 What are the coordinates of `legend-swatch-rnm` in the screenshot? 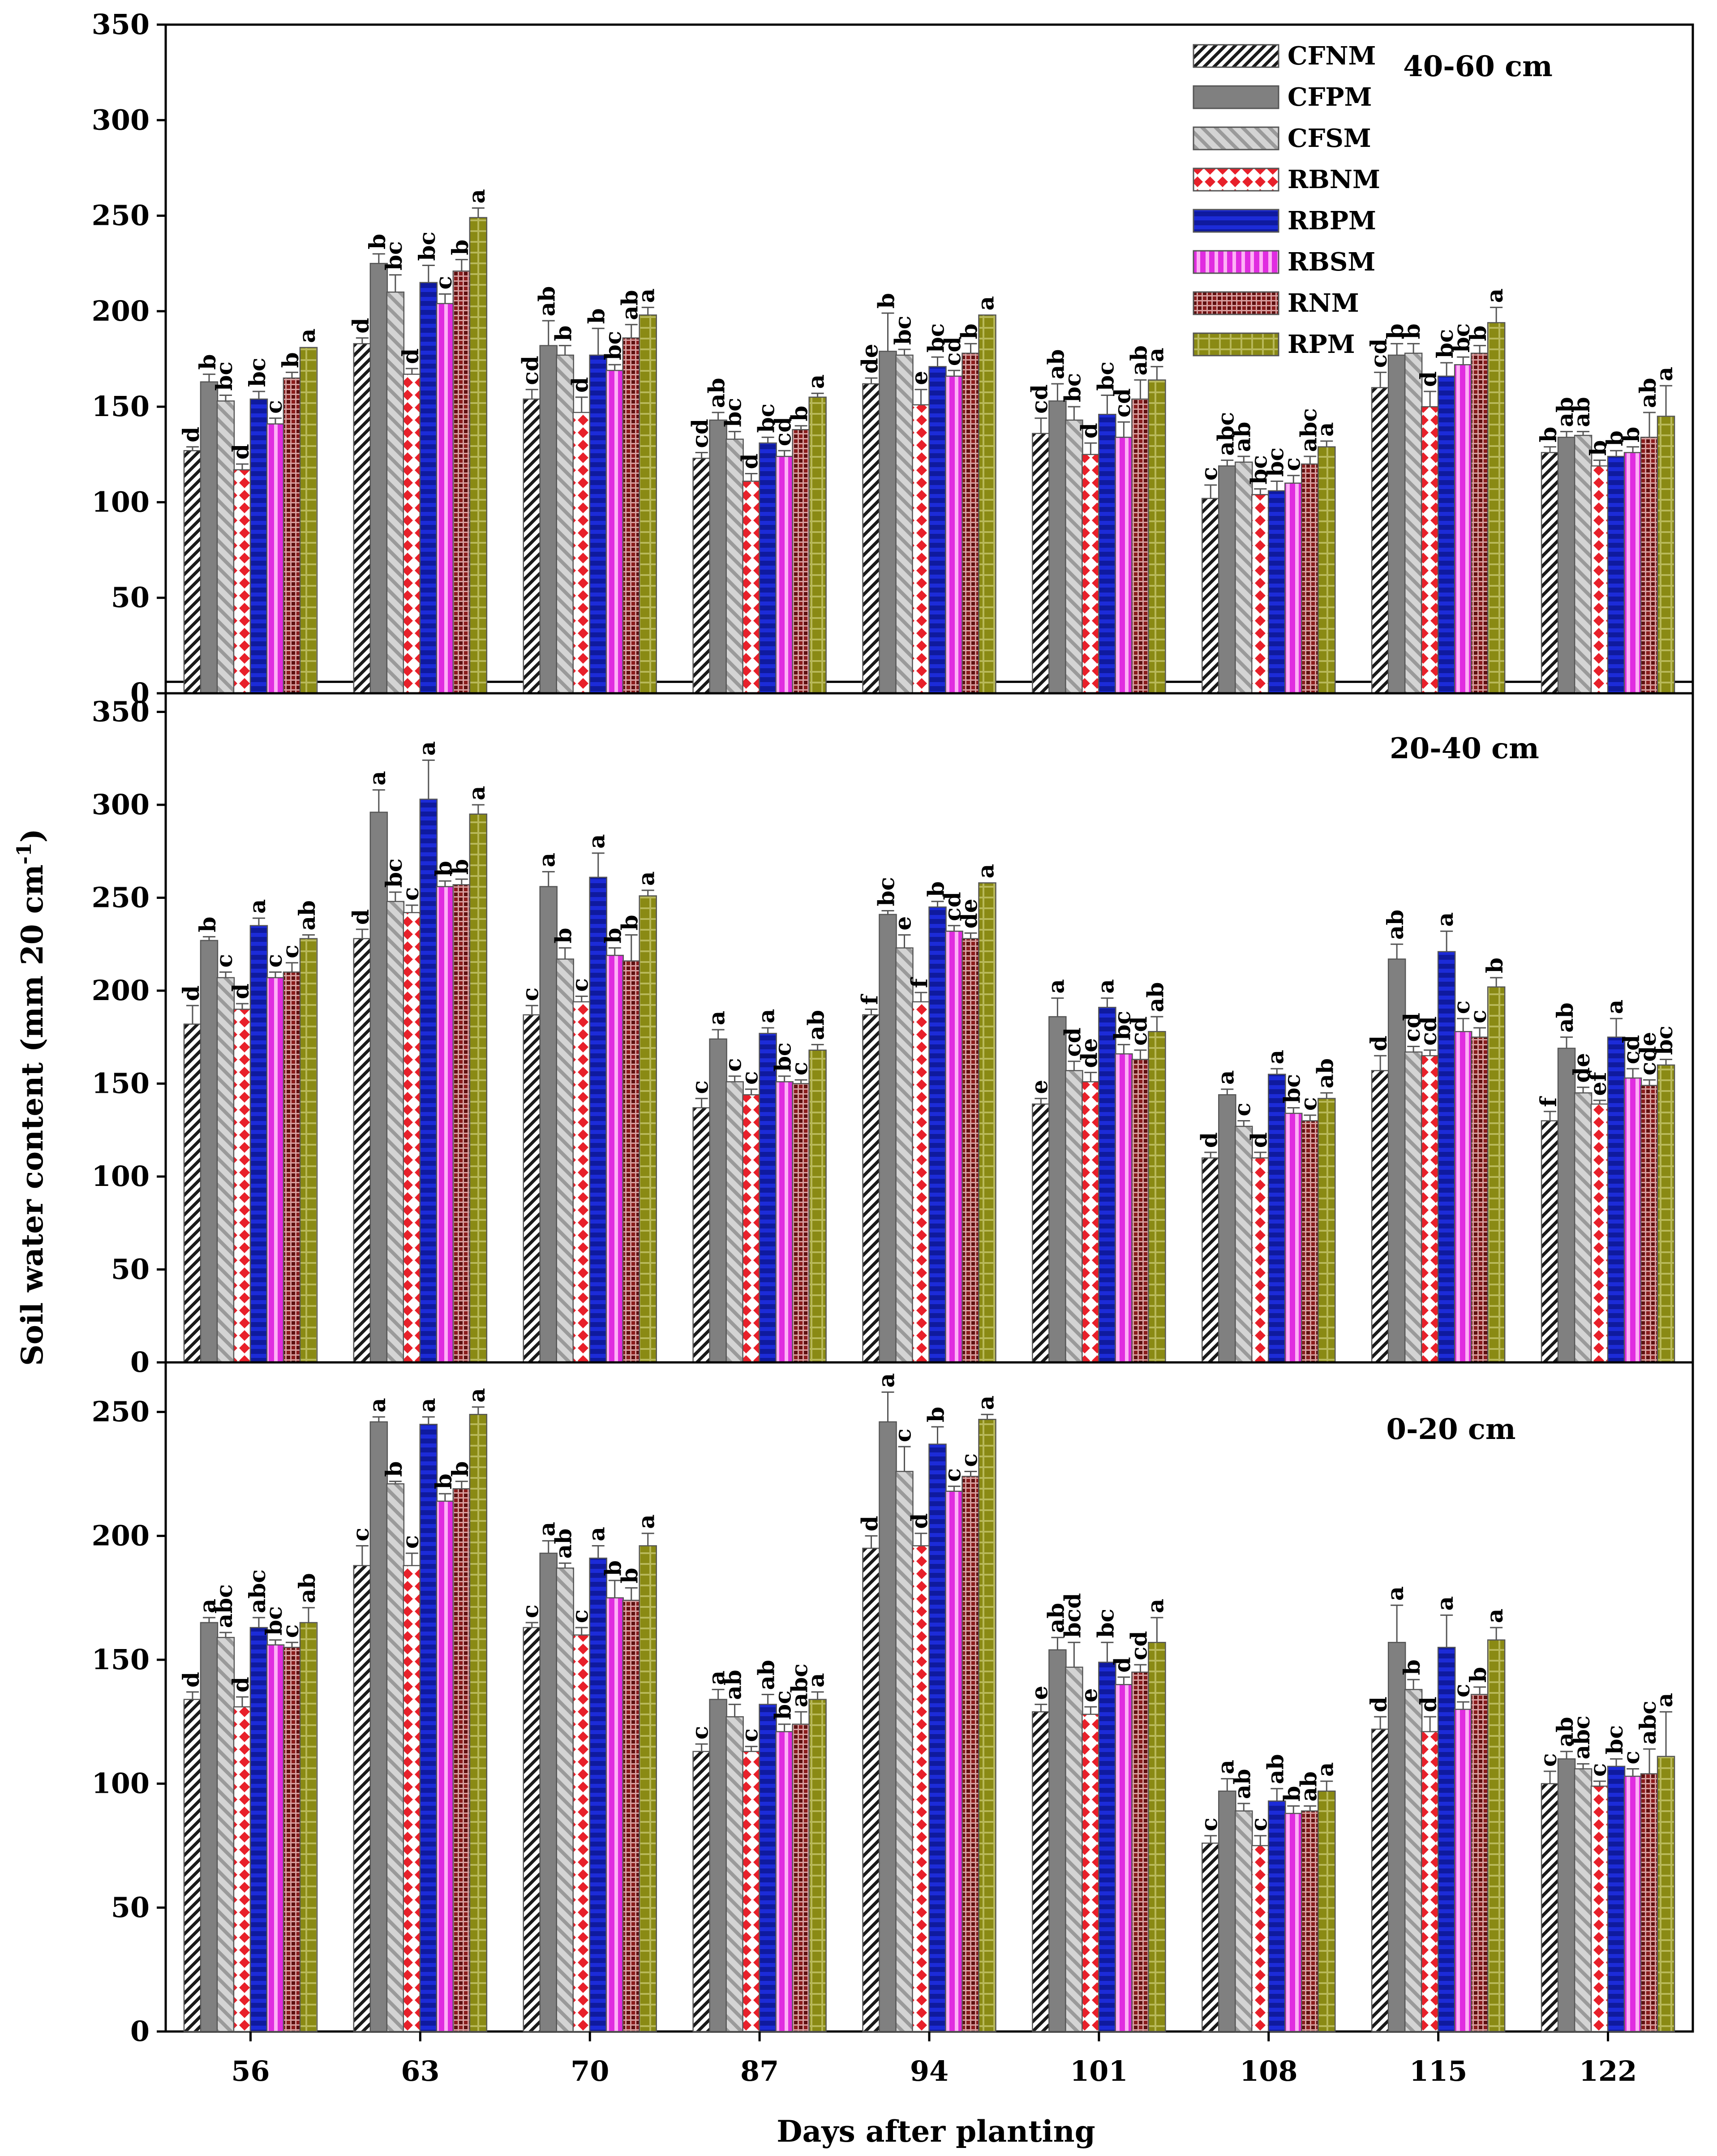 It's located at (1236, 303).